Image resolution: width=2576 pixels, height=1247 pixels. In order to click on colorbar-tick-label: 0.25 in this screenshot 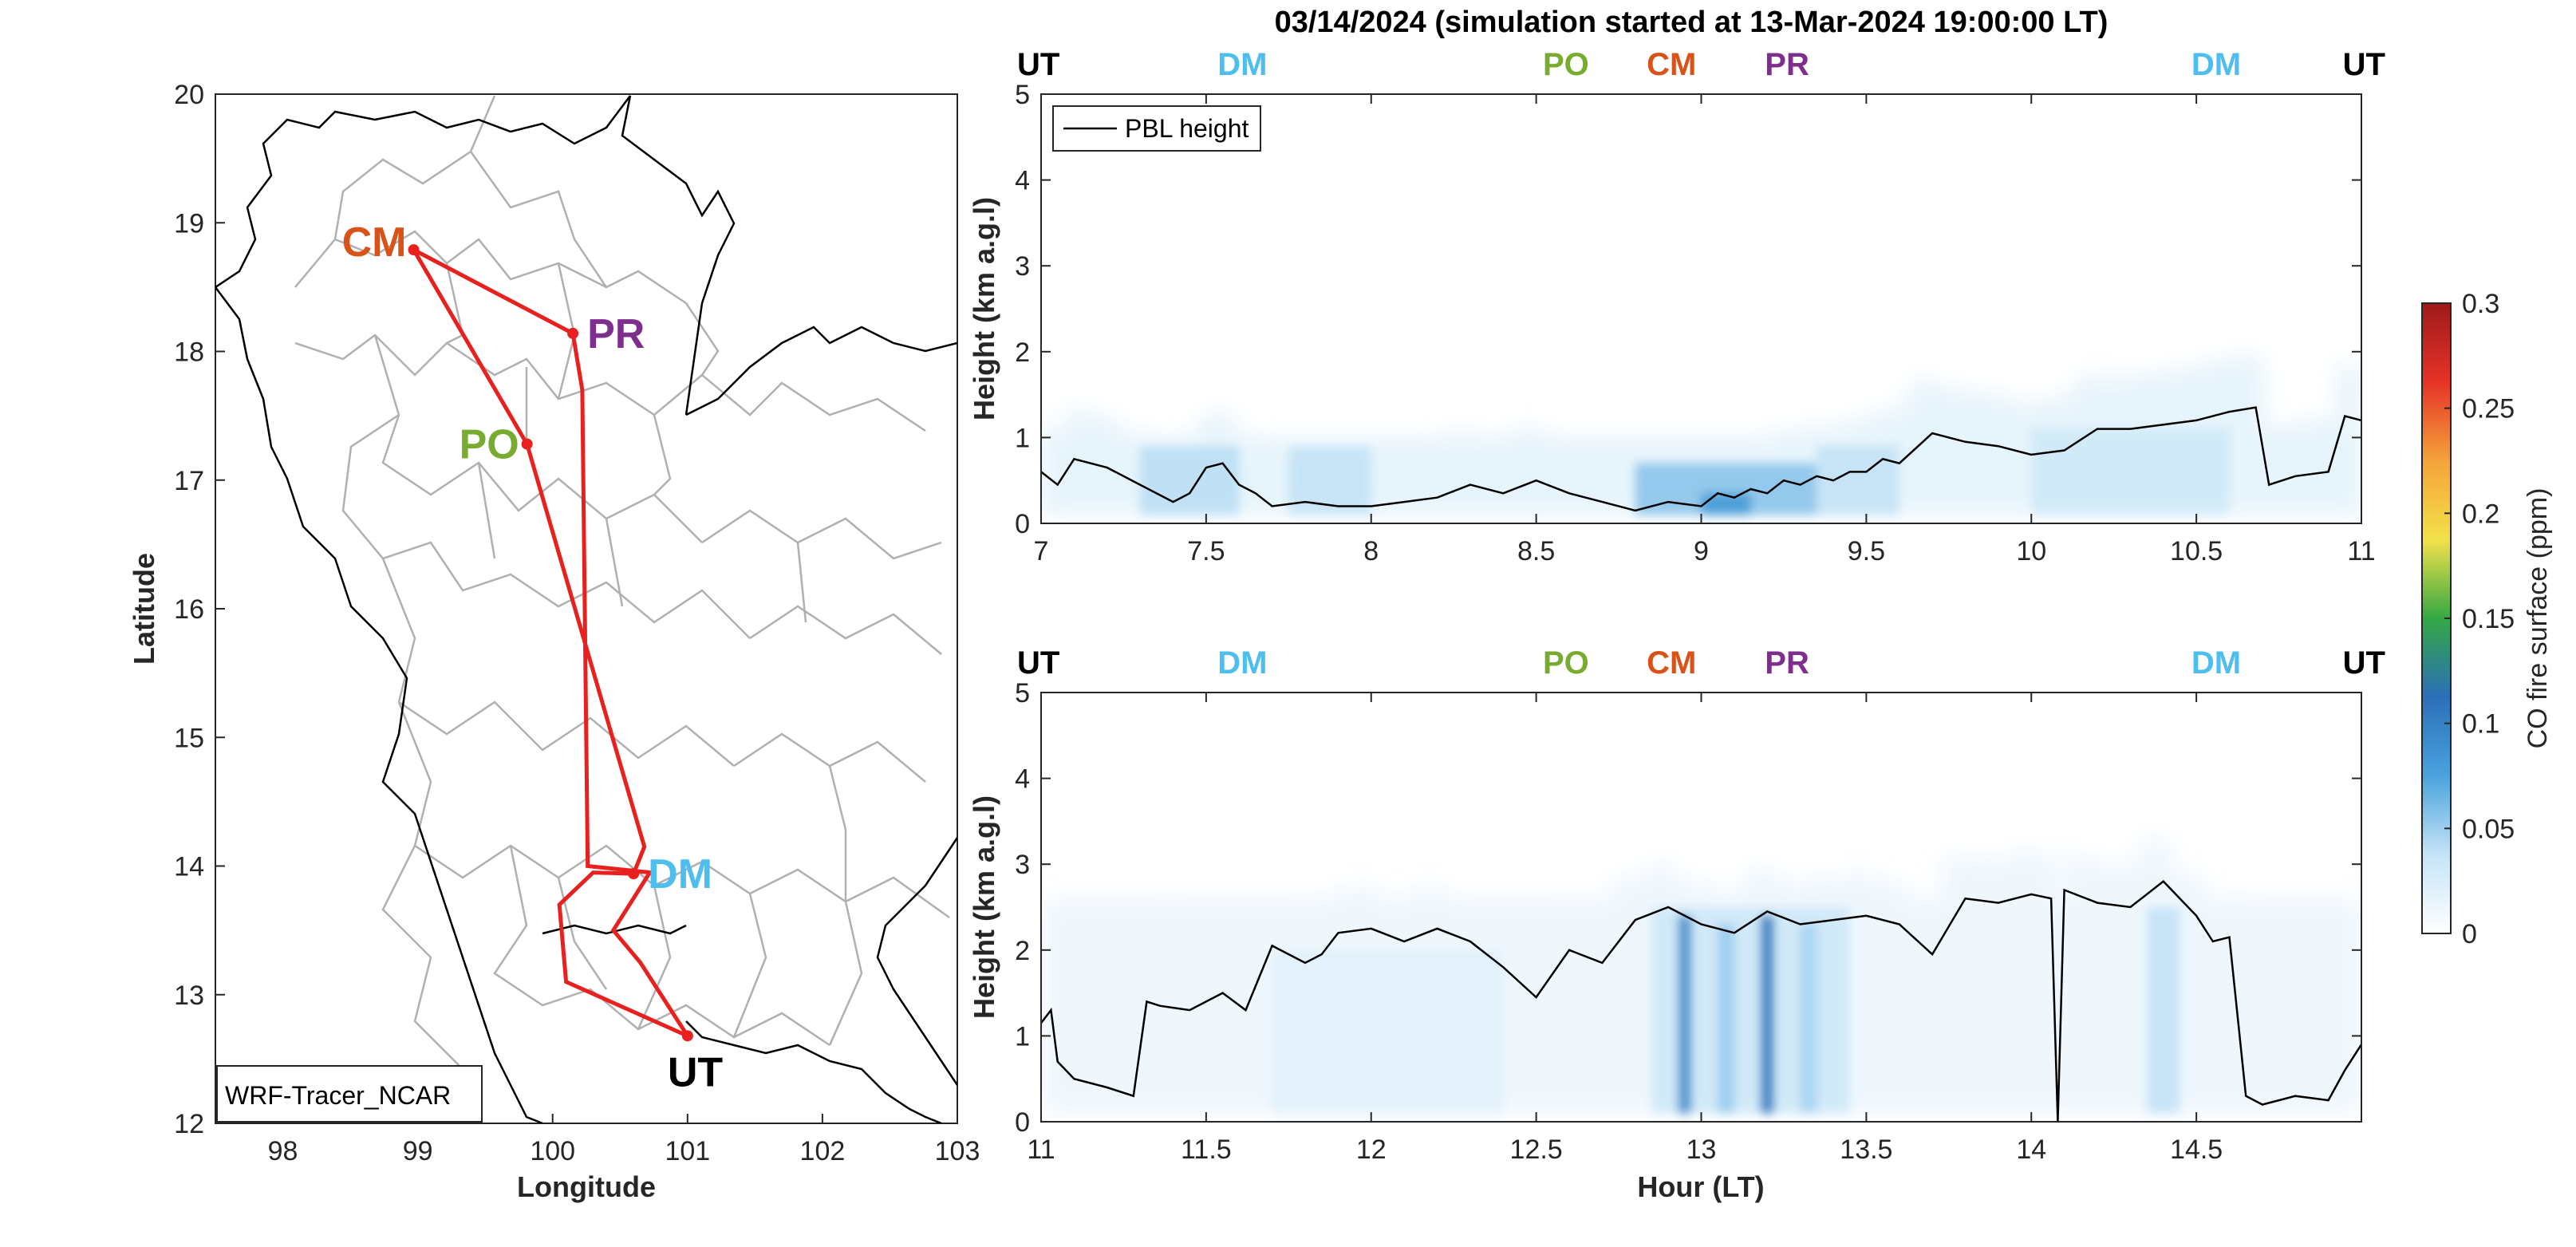, I will do `click(2488, 409)`.